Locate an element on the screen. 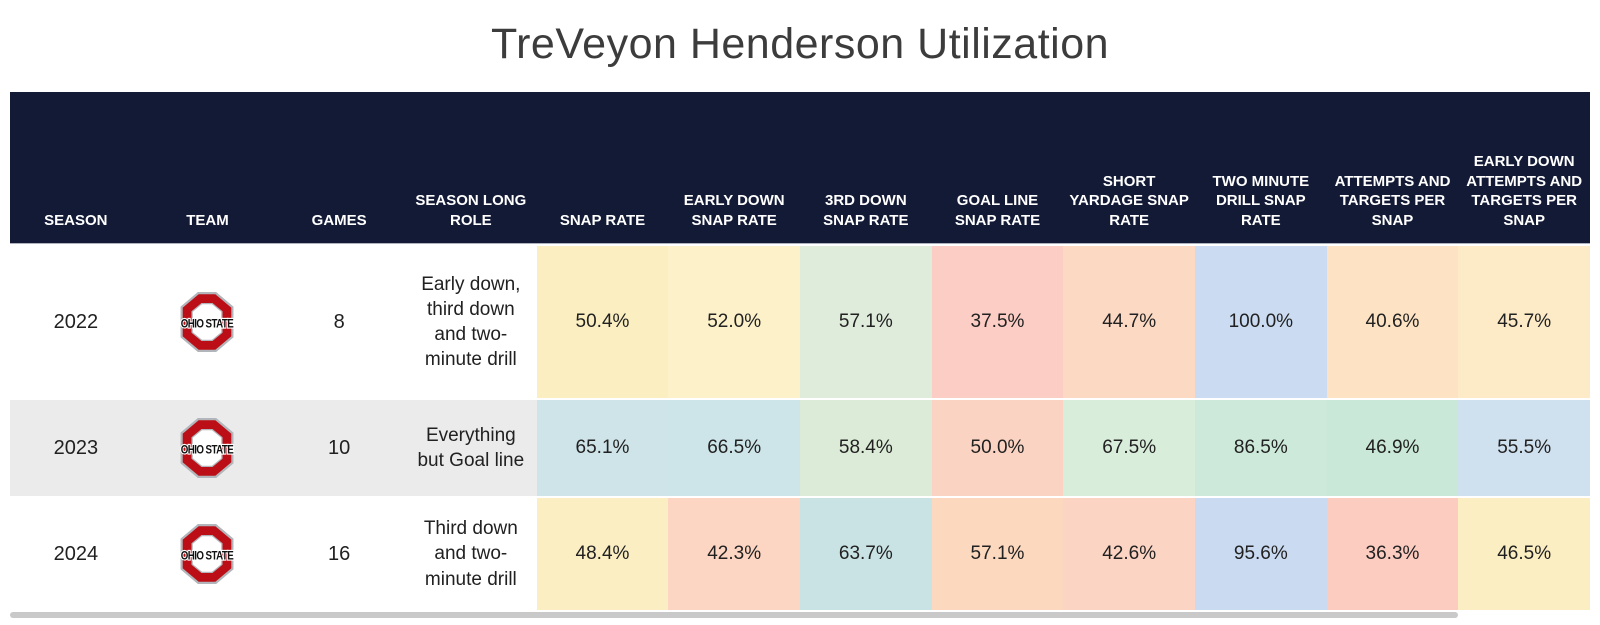 This screenshot has width=1600, height=625. column-header: GOAL LINE SNAP RATE is located at coordinates (997, 210).